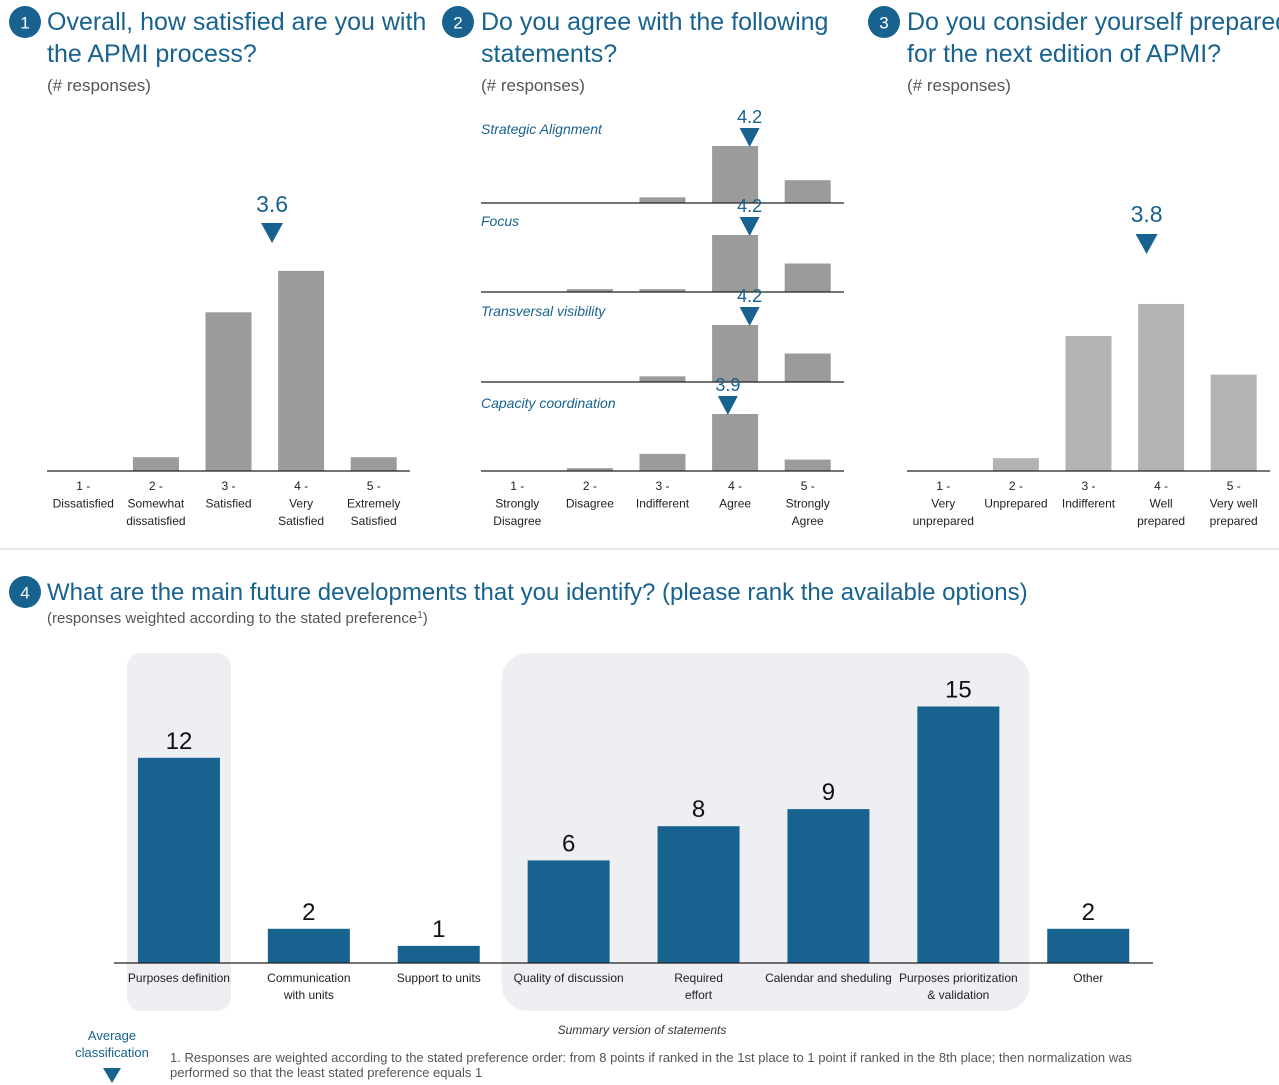  I want to click on average-value: 4.2, so click(749, 117).